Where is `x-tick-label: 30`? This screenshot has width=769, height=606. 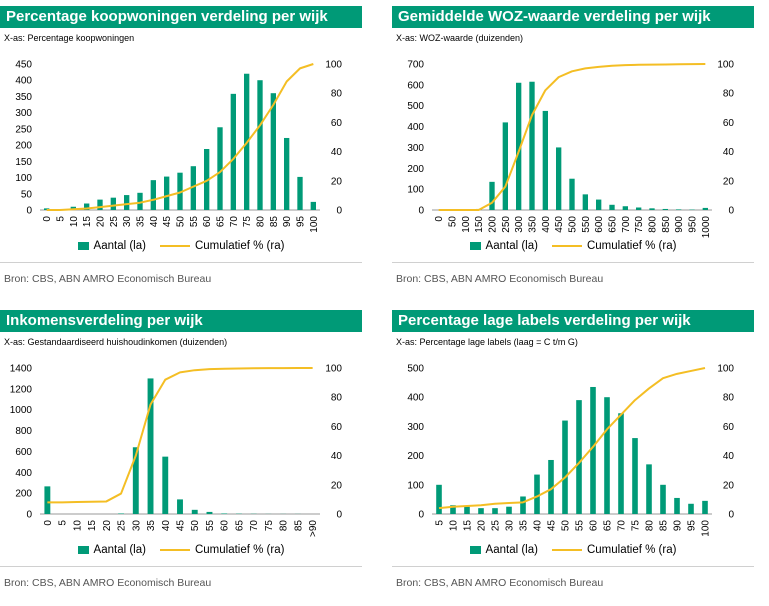 x-tick-label: 30 is located at coordinates (127, 222).